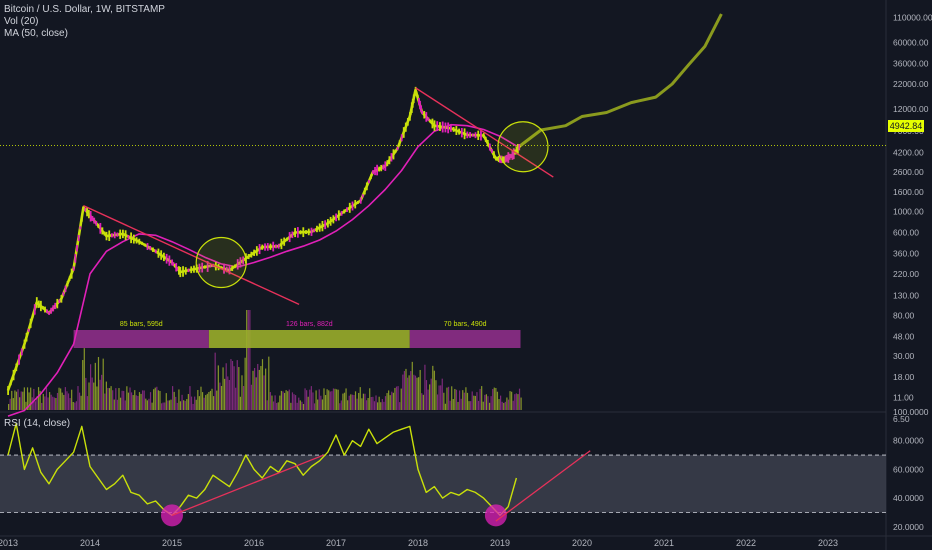 This screenshot has height=550, width=932. I want to click on projection-line, so click(621, 80).